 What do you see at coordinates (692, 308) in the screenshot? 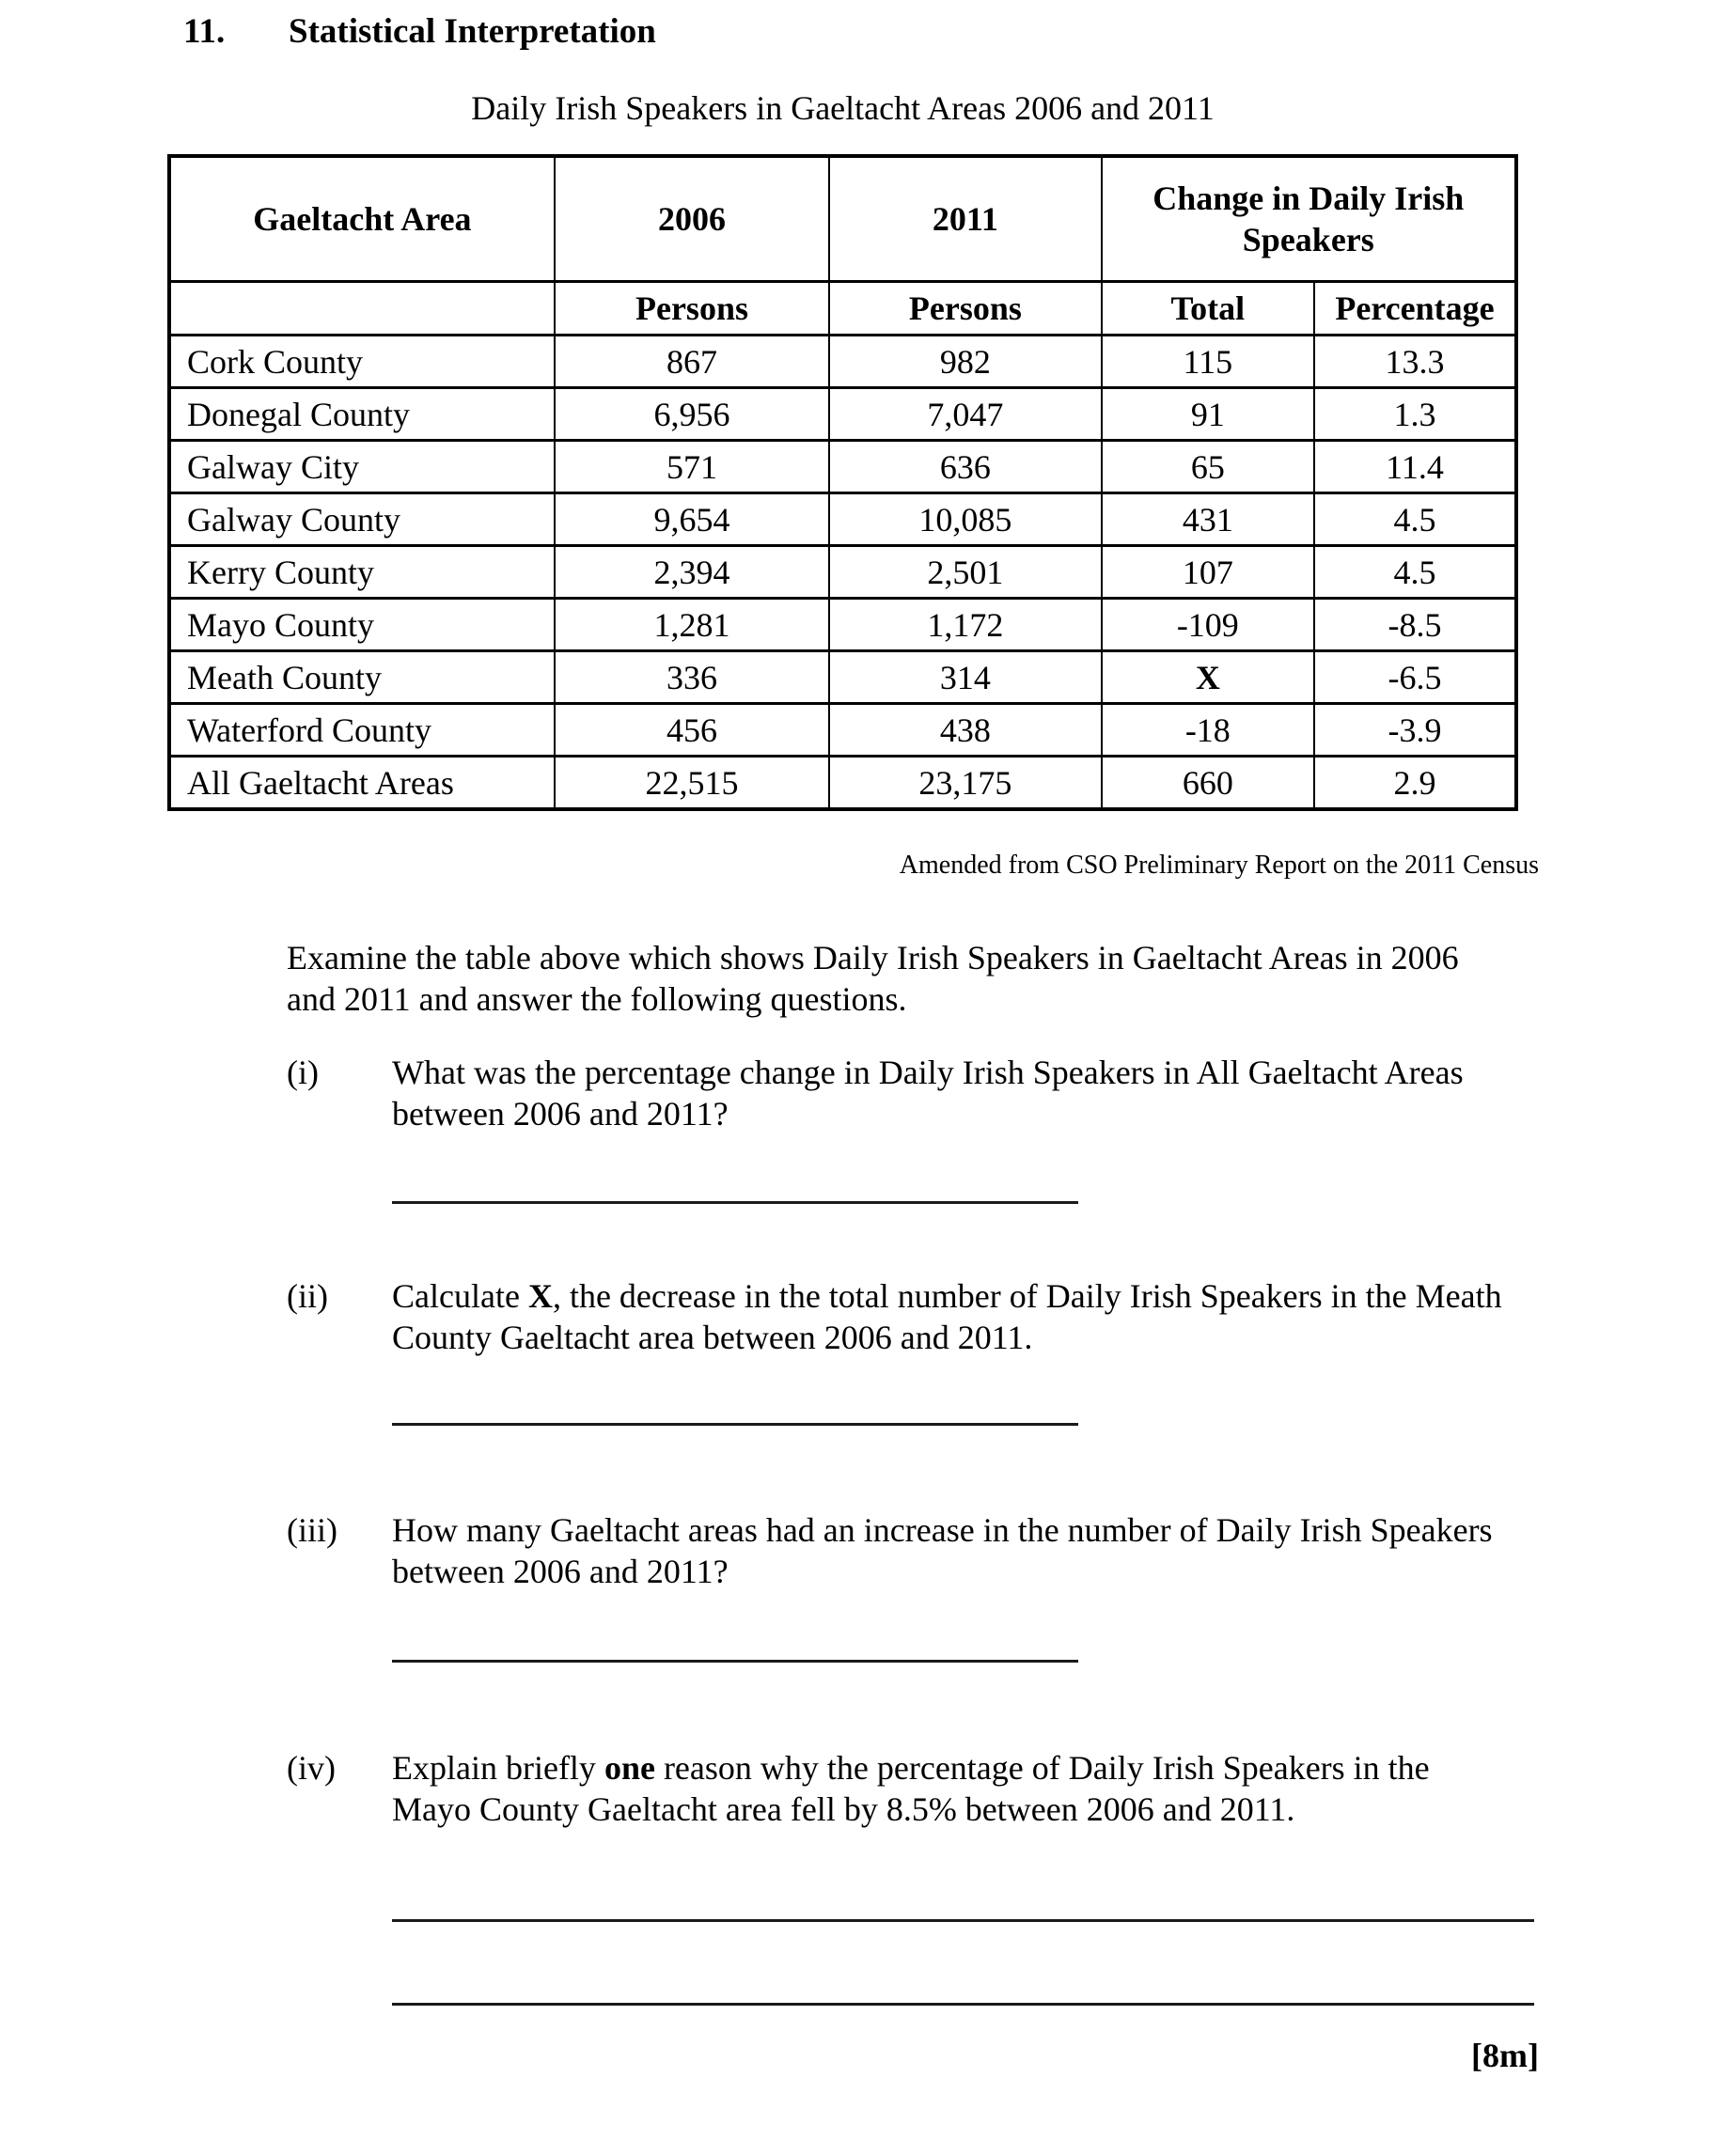
I see `subheader-persons-2006: Persons` at bounding box center [692, 308].